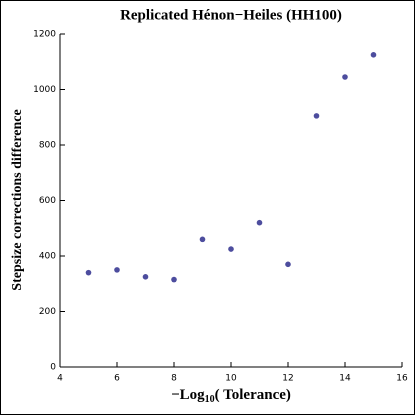 The width and height of the screenshot is (415, 415). What do you see at coordinates (44, 35) in the screenshot?
I see `y-tick-label: 1200` at bounding box center [44, 35].